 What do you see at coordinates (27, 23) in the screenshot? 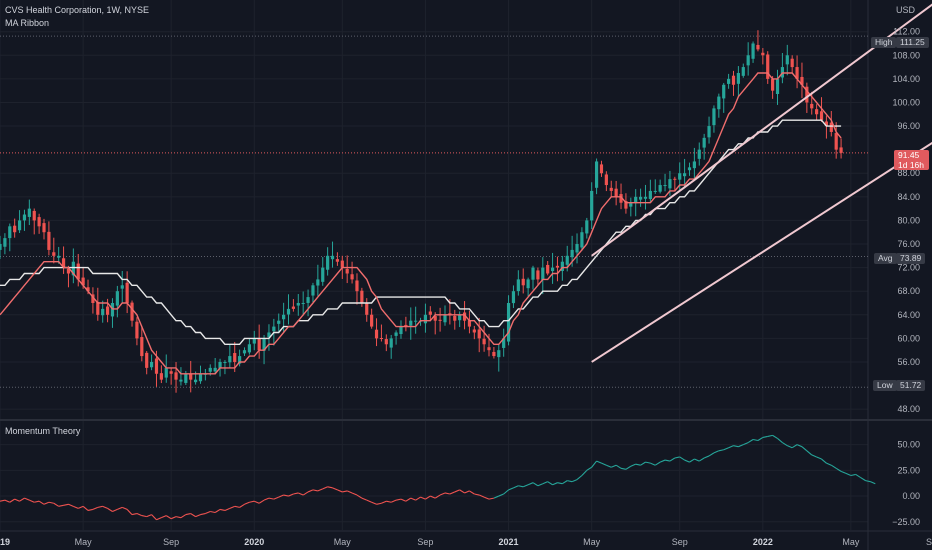
I see `indicator-legend: MA Ribbon` at bounding box center [27, 23].